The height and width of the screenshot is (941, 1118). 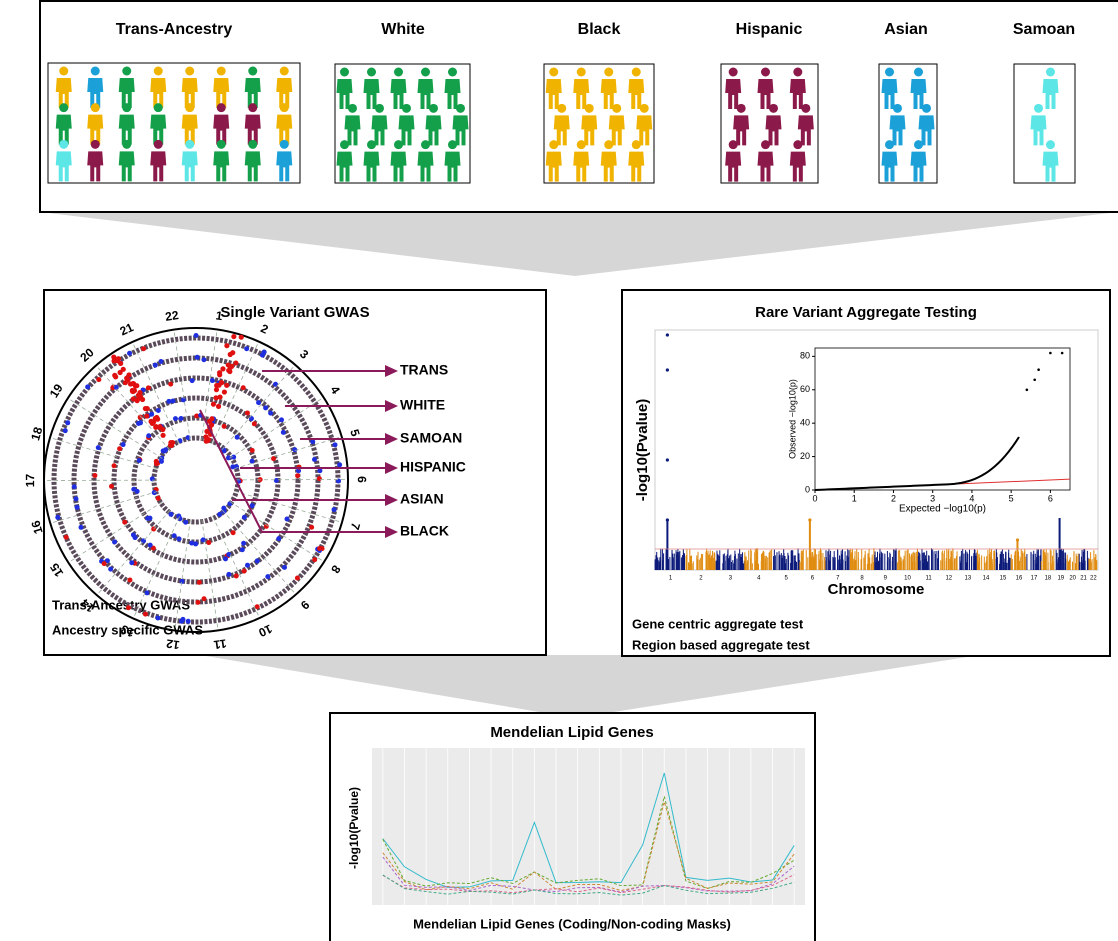 What do you see at coordinates (667, 370) in the screenshot?
I see `manhattan-peak` at bounding box center [667, 370].